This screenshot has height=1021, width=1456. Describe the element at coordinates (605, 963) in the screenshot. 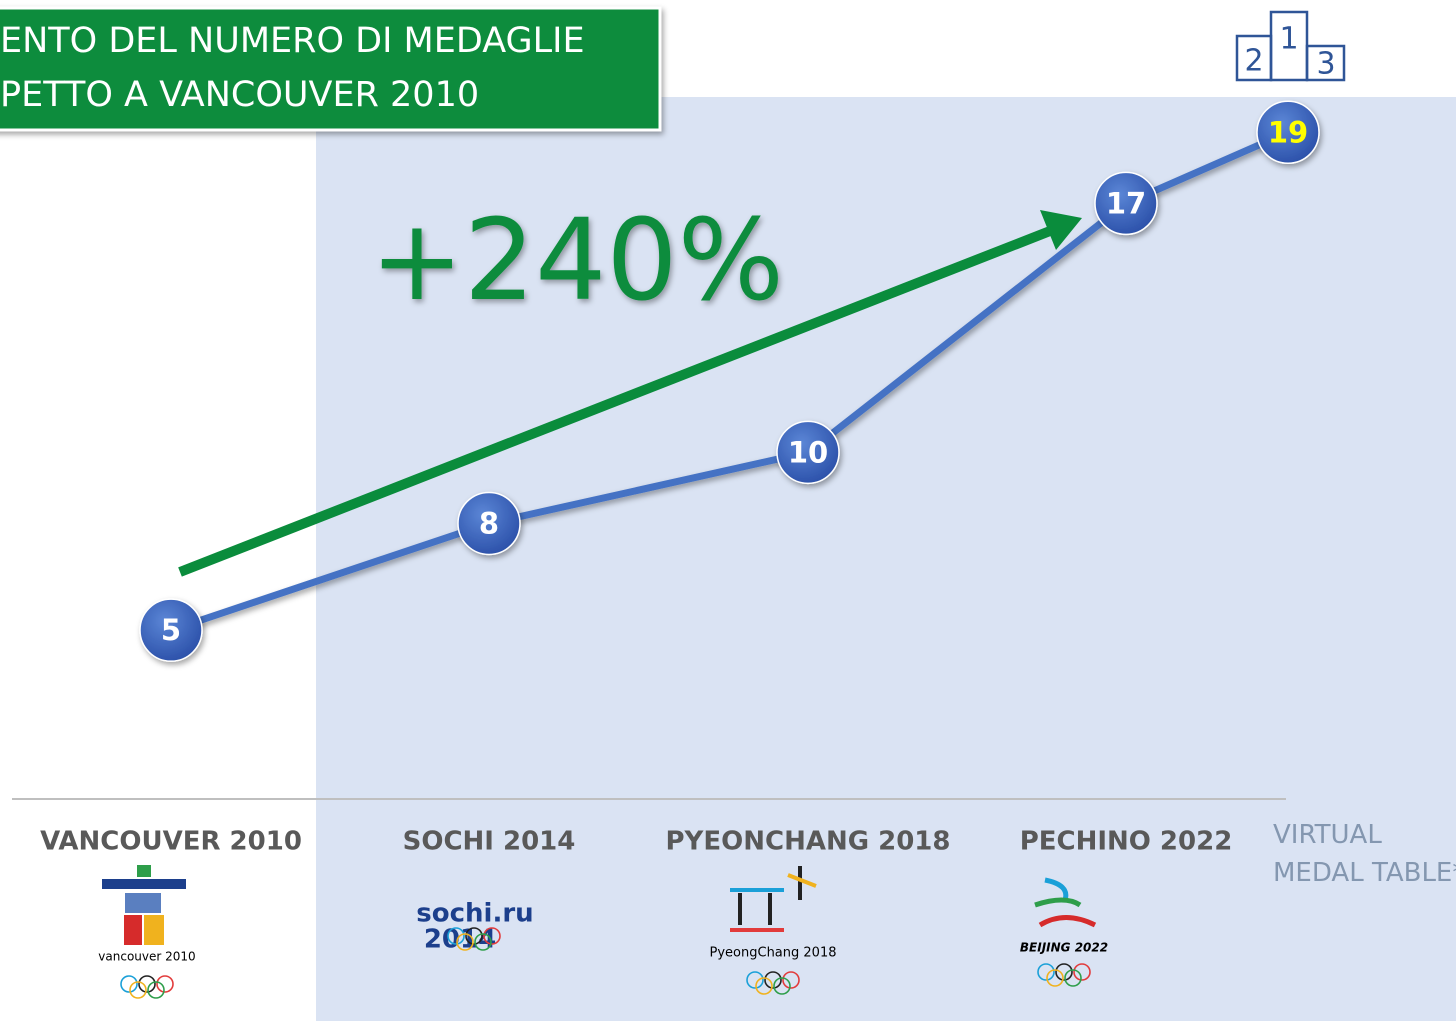

I see `olympic-rings` at that location.